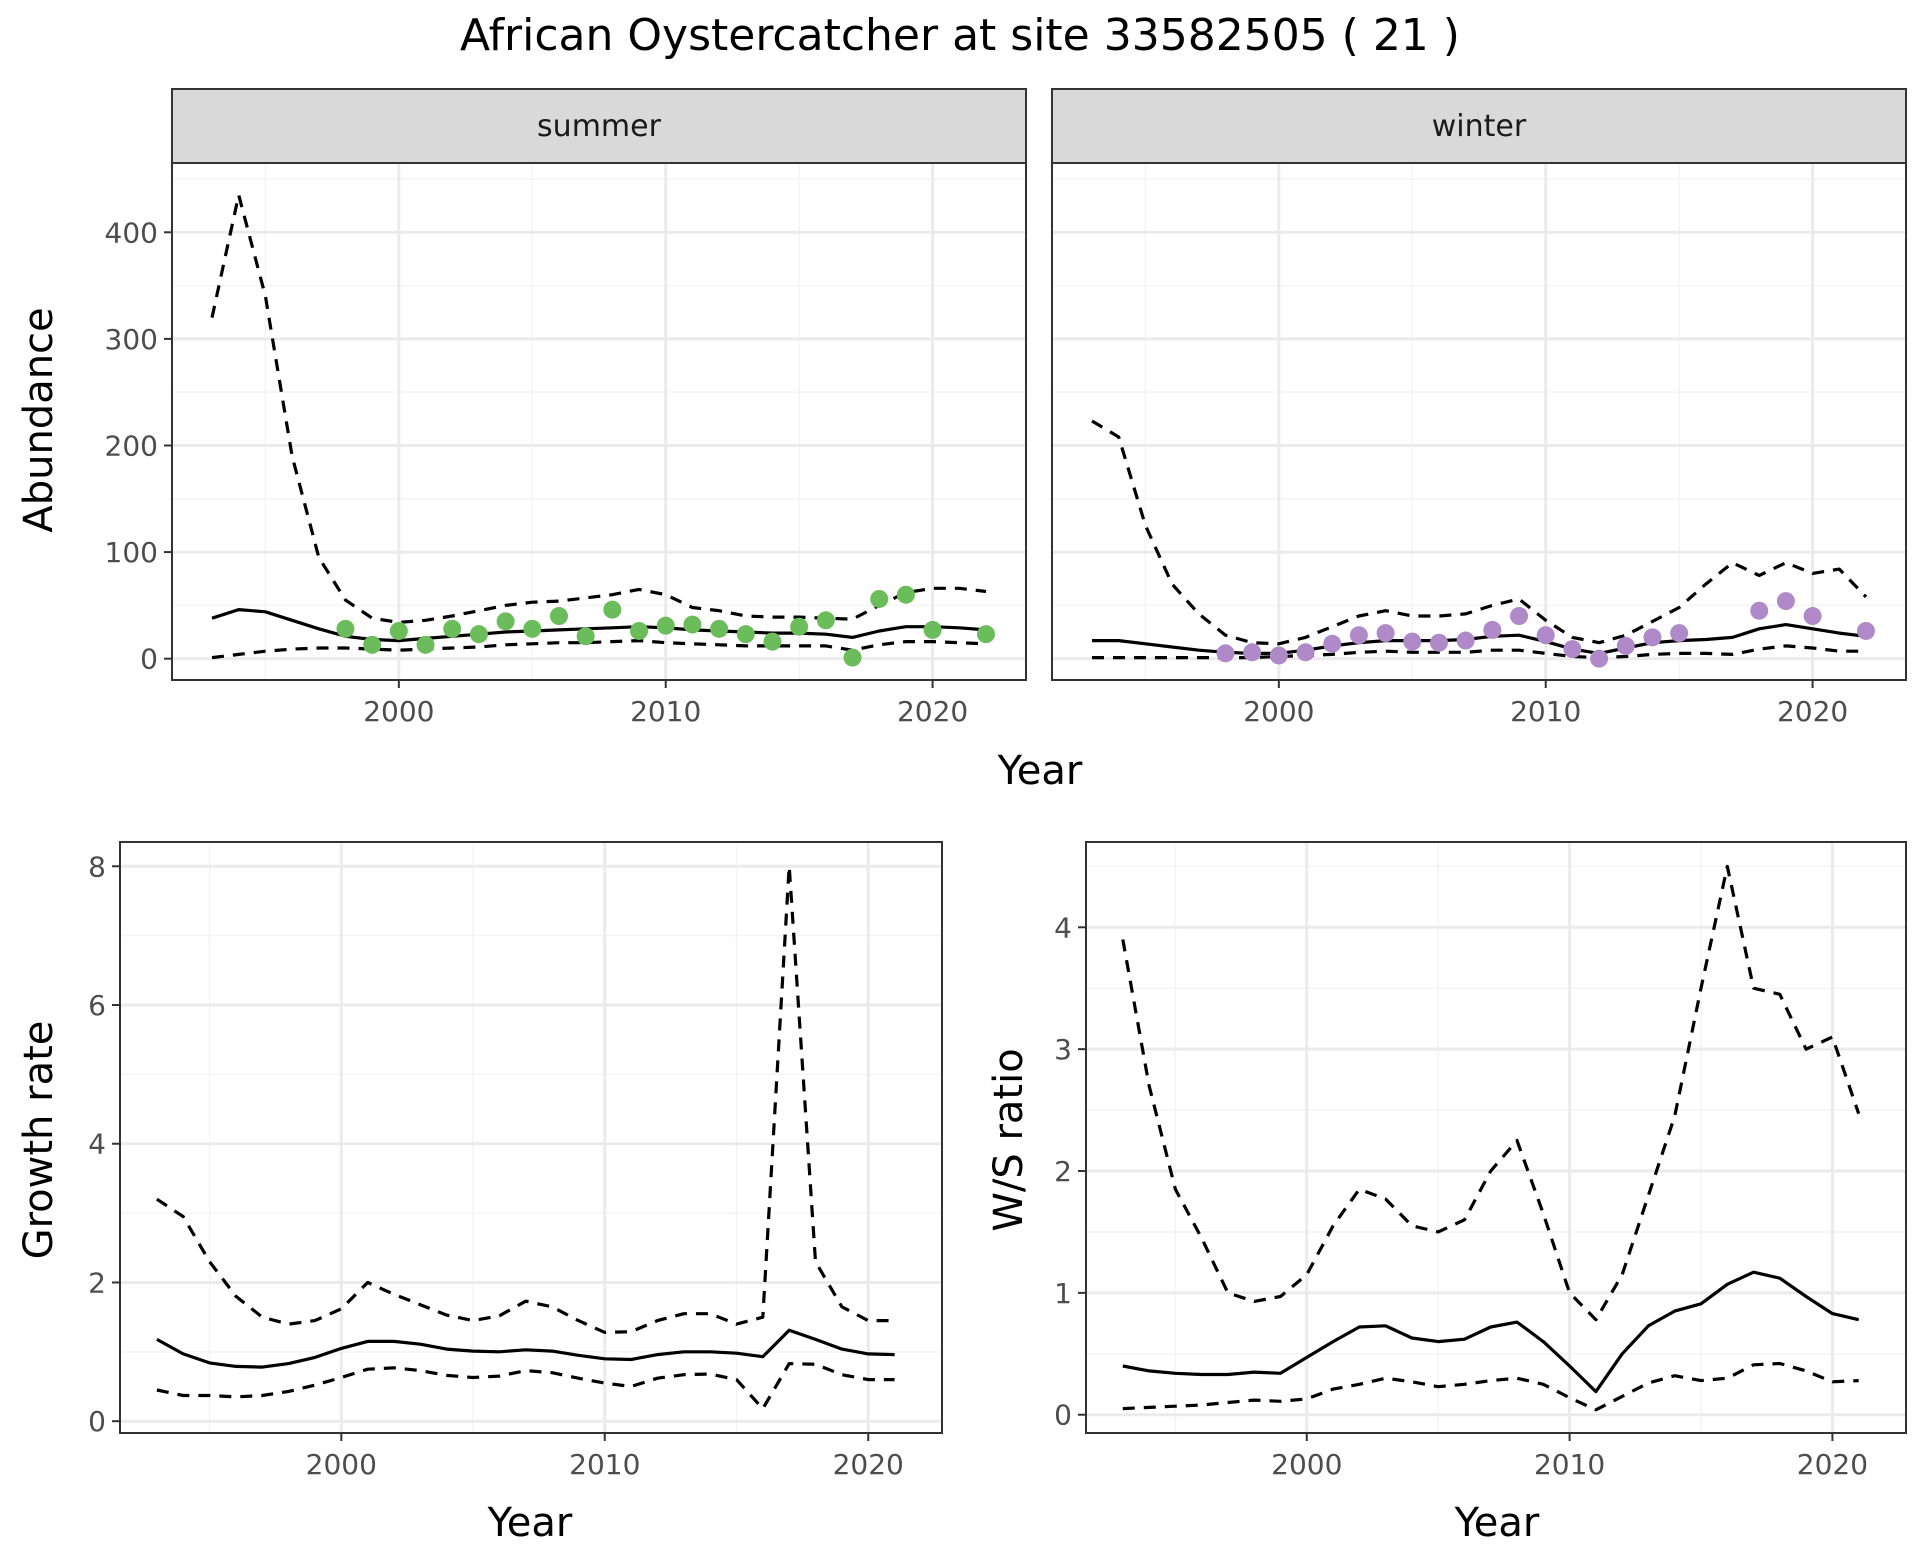  I want to click on facet-strip-label: summer, so click(599, 126).